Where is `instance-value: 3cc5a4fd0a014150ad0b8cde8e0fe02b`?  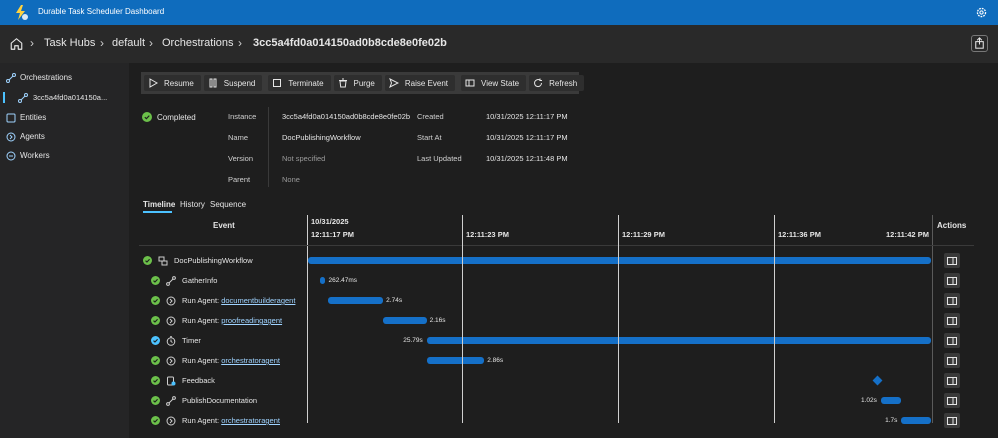
instance-value: 3cc5a4fd0a014150ad0b8cde8e0fe02b is located at coordinates (346, 116).